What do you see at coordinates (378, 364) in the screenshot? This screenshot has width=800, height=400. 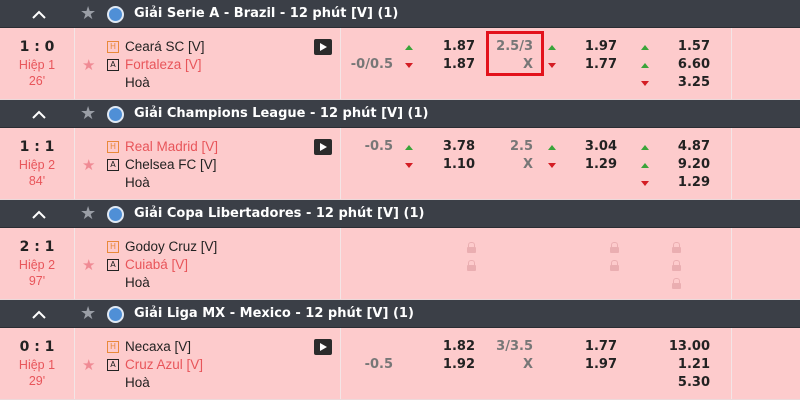 I see `handicap-line: -0.5` at bounding box center [378, 364].